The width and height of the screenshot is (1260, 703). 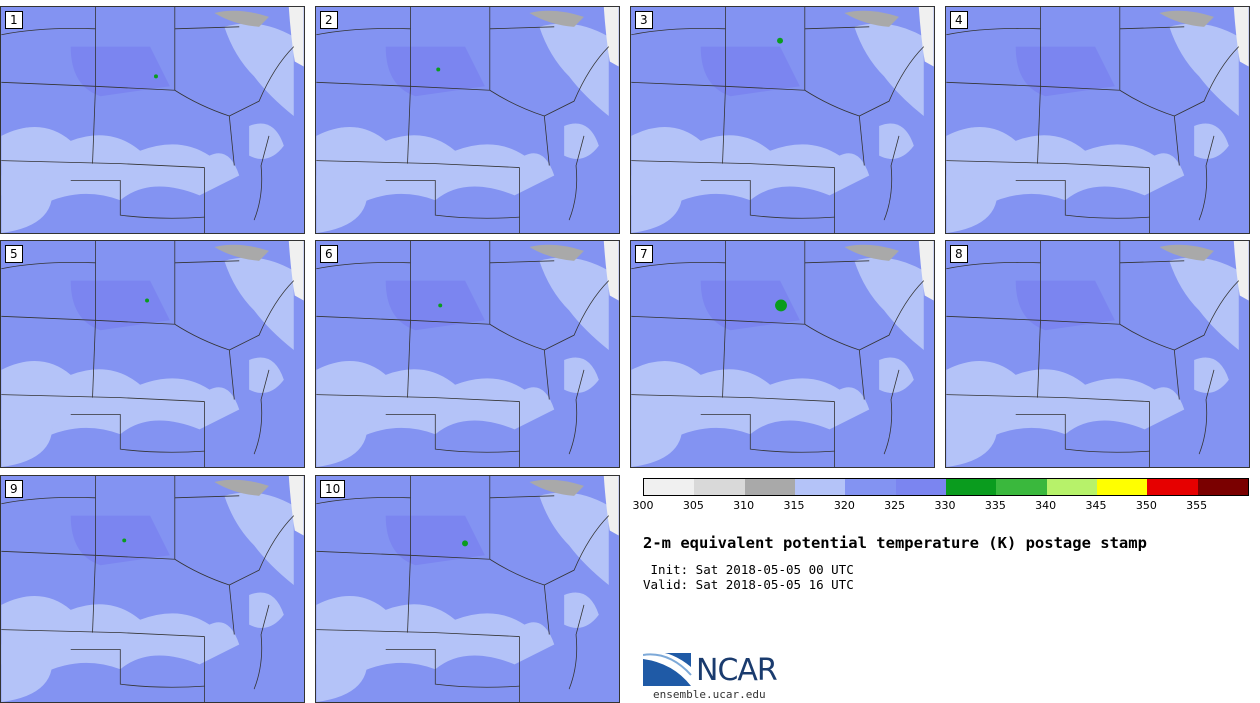 I want to click on panel-label: 10, so click(x=333, y=489).